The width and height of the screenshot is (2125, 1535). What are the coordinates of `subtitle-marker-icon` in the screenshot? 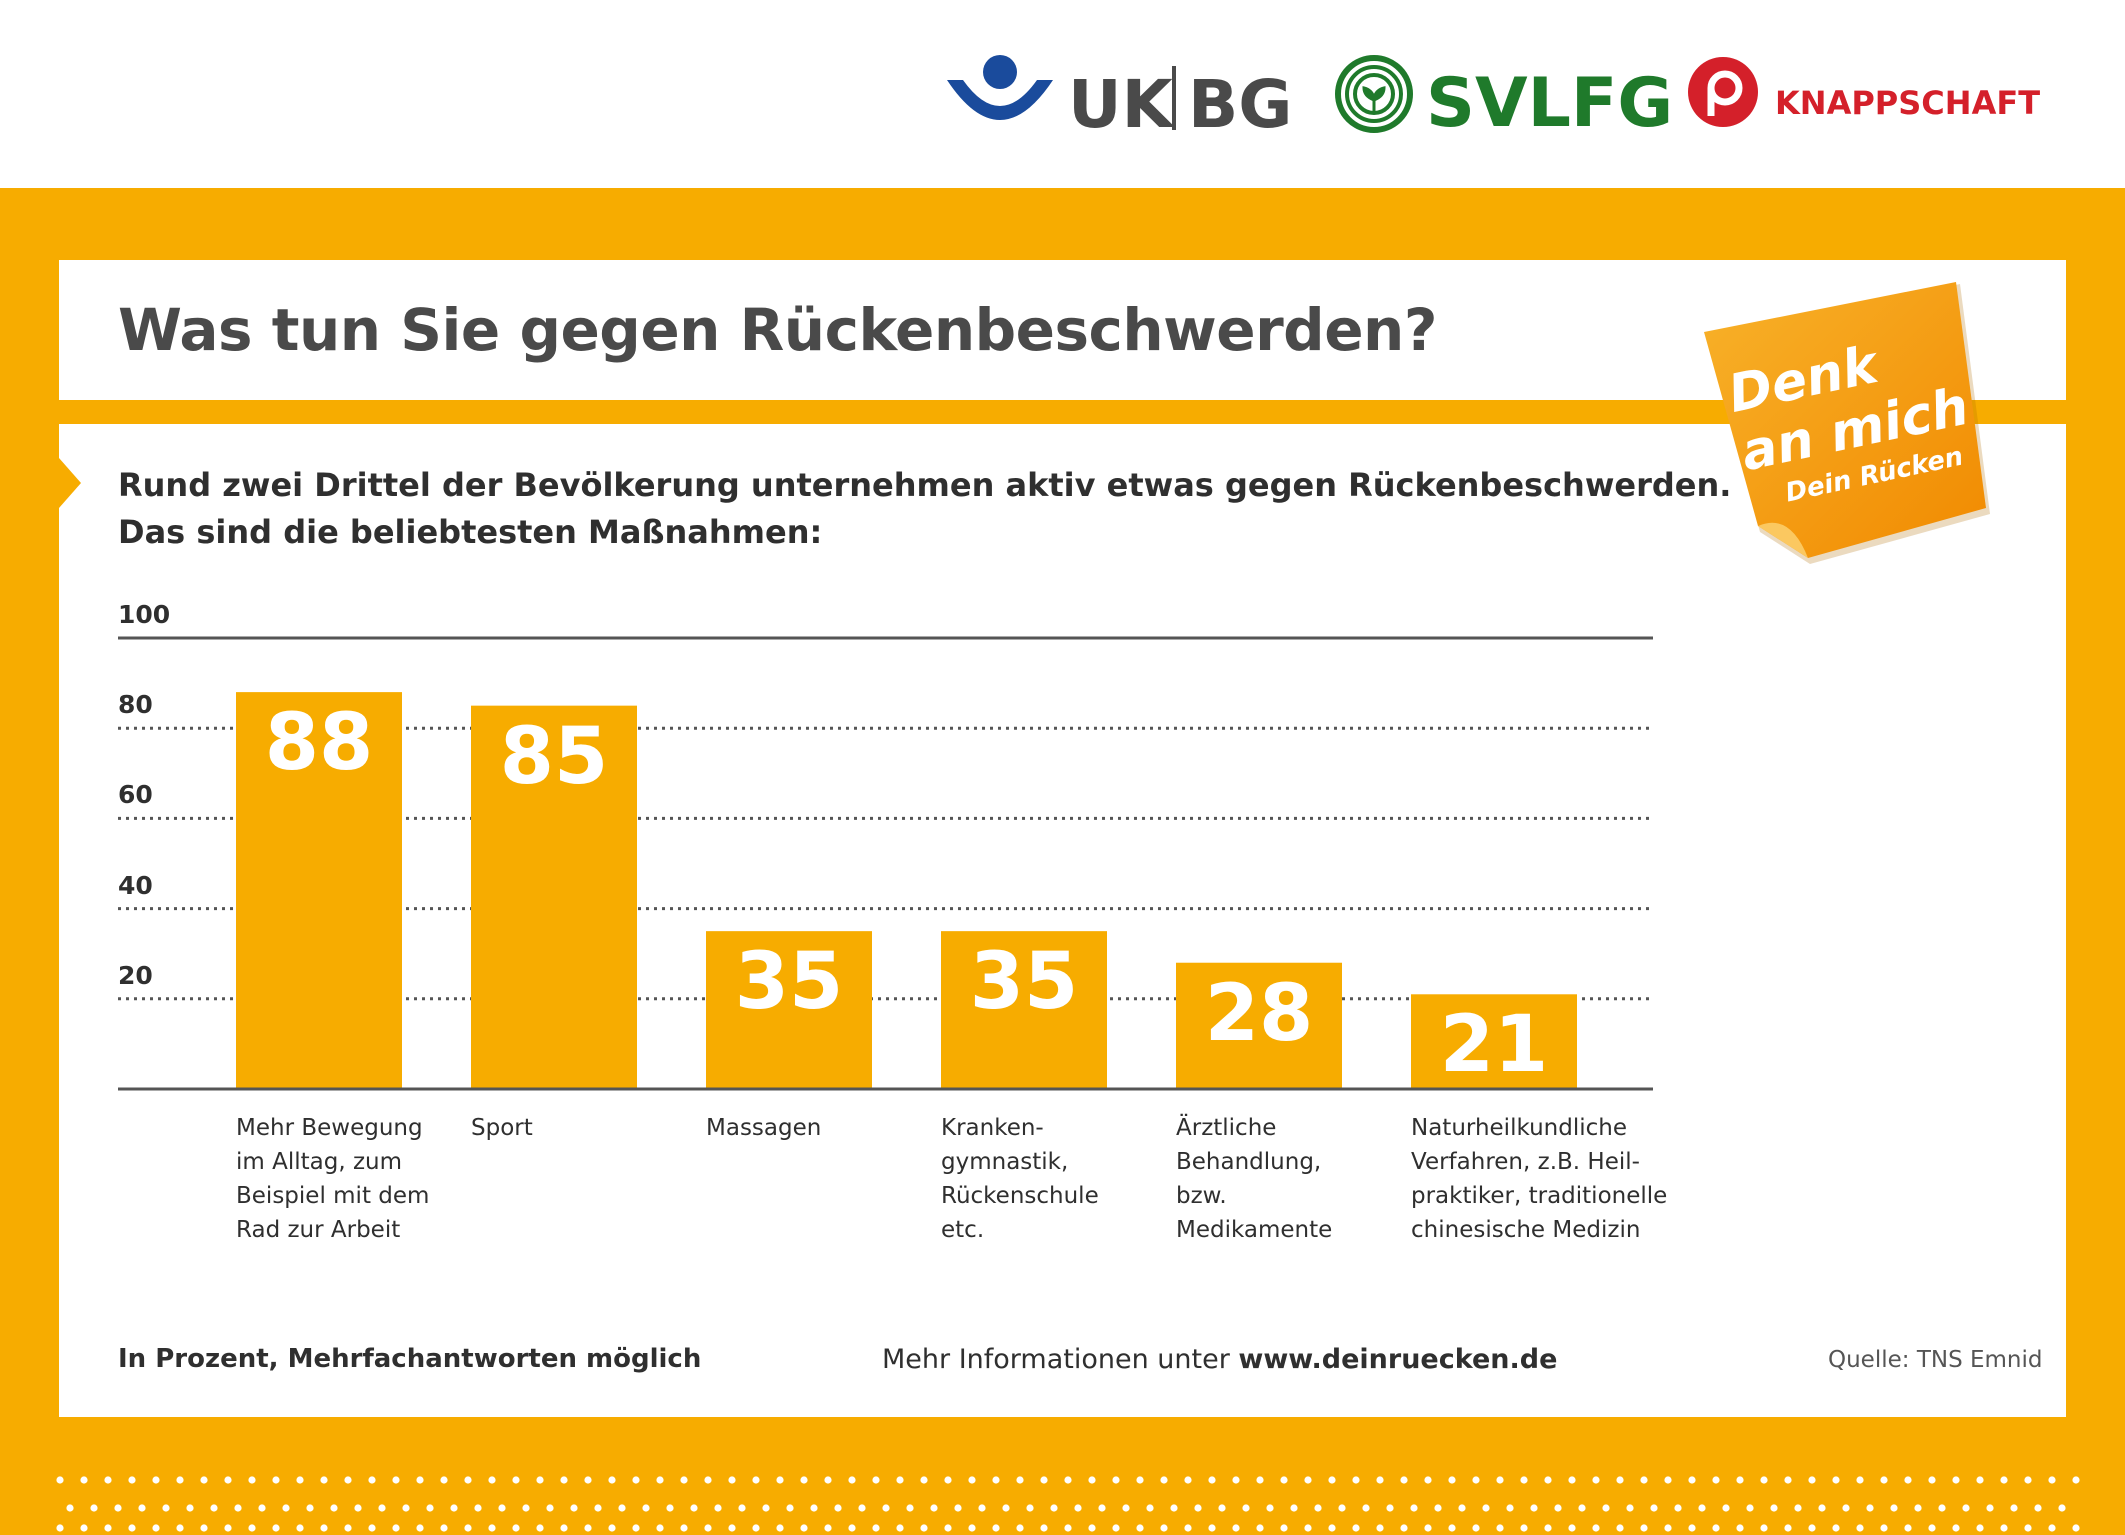 It's located at (70, 483).